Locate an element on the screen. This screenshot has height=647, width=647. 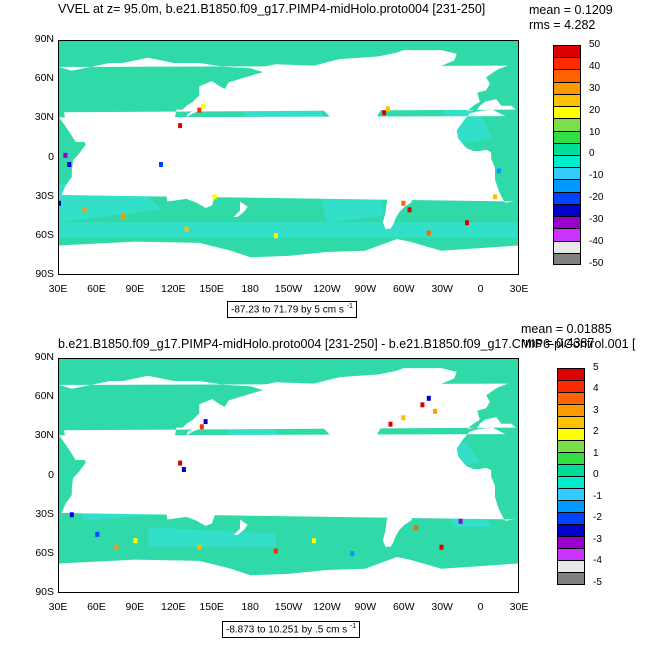
panel2-colorbar-label: 3 is located at coordinates (596, 410).